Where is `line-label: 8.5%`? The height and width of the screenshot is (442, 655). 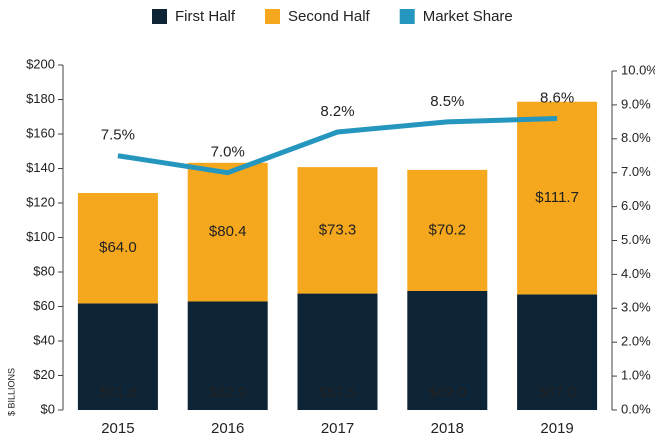
line-label: 8.5% is located at coordinates (447, 101).